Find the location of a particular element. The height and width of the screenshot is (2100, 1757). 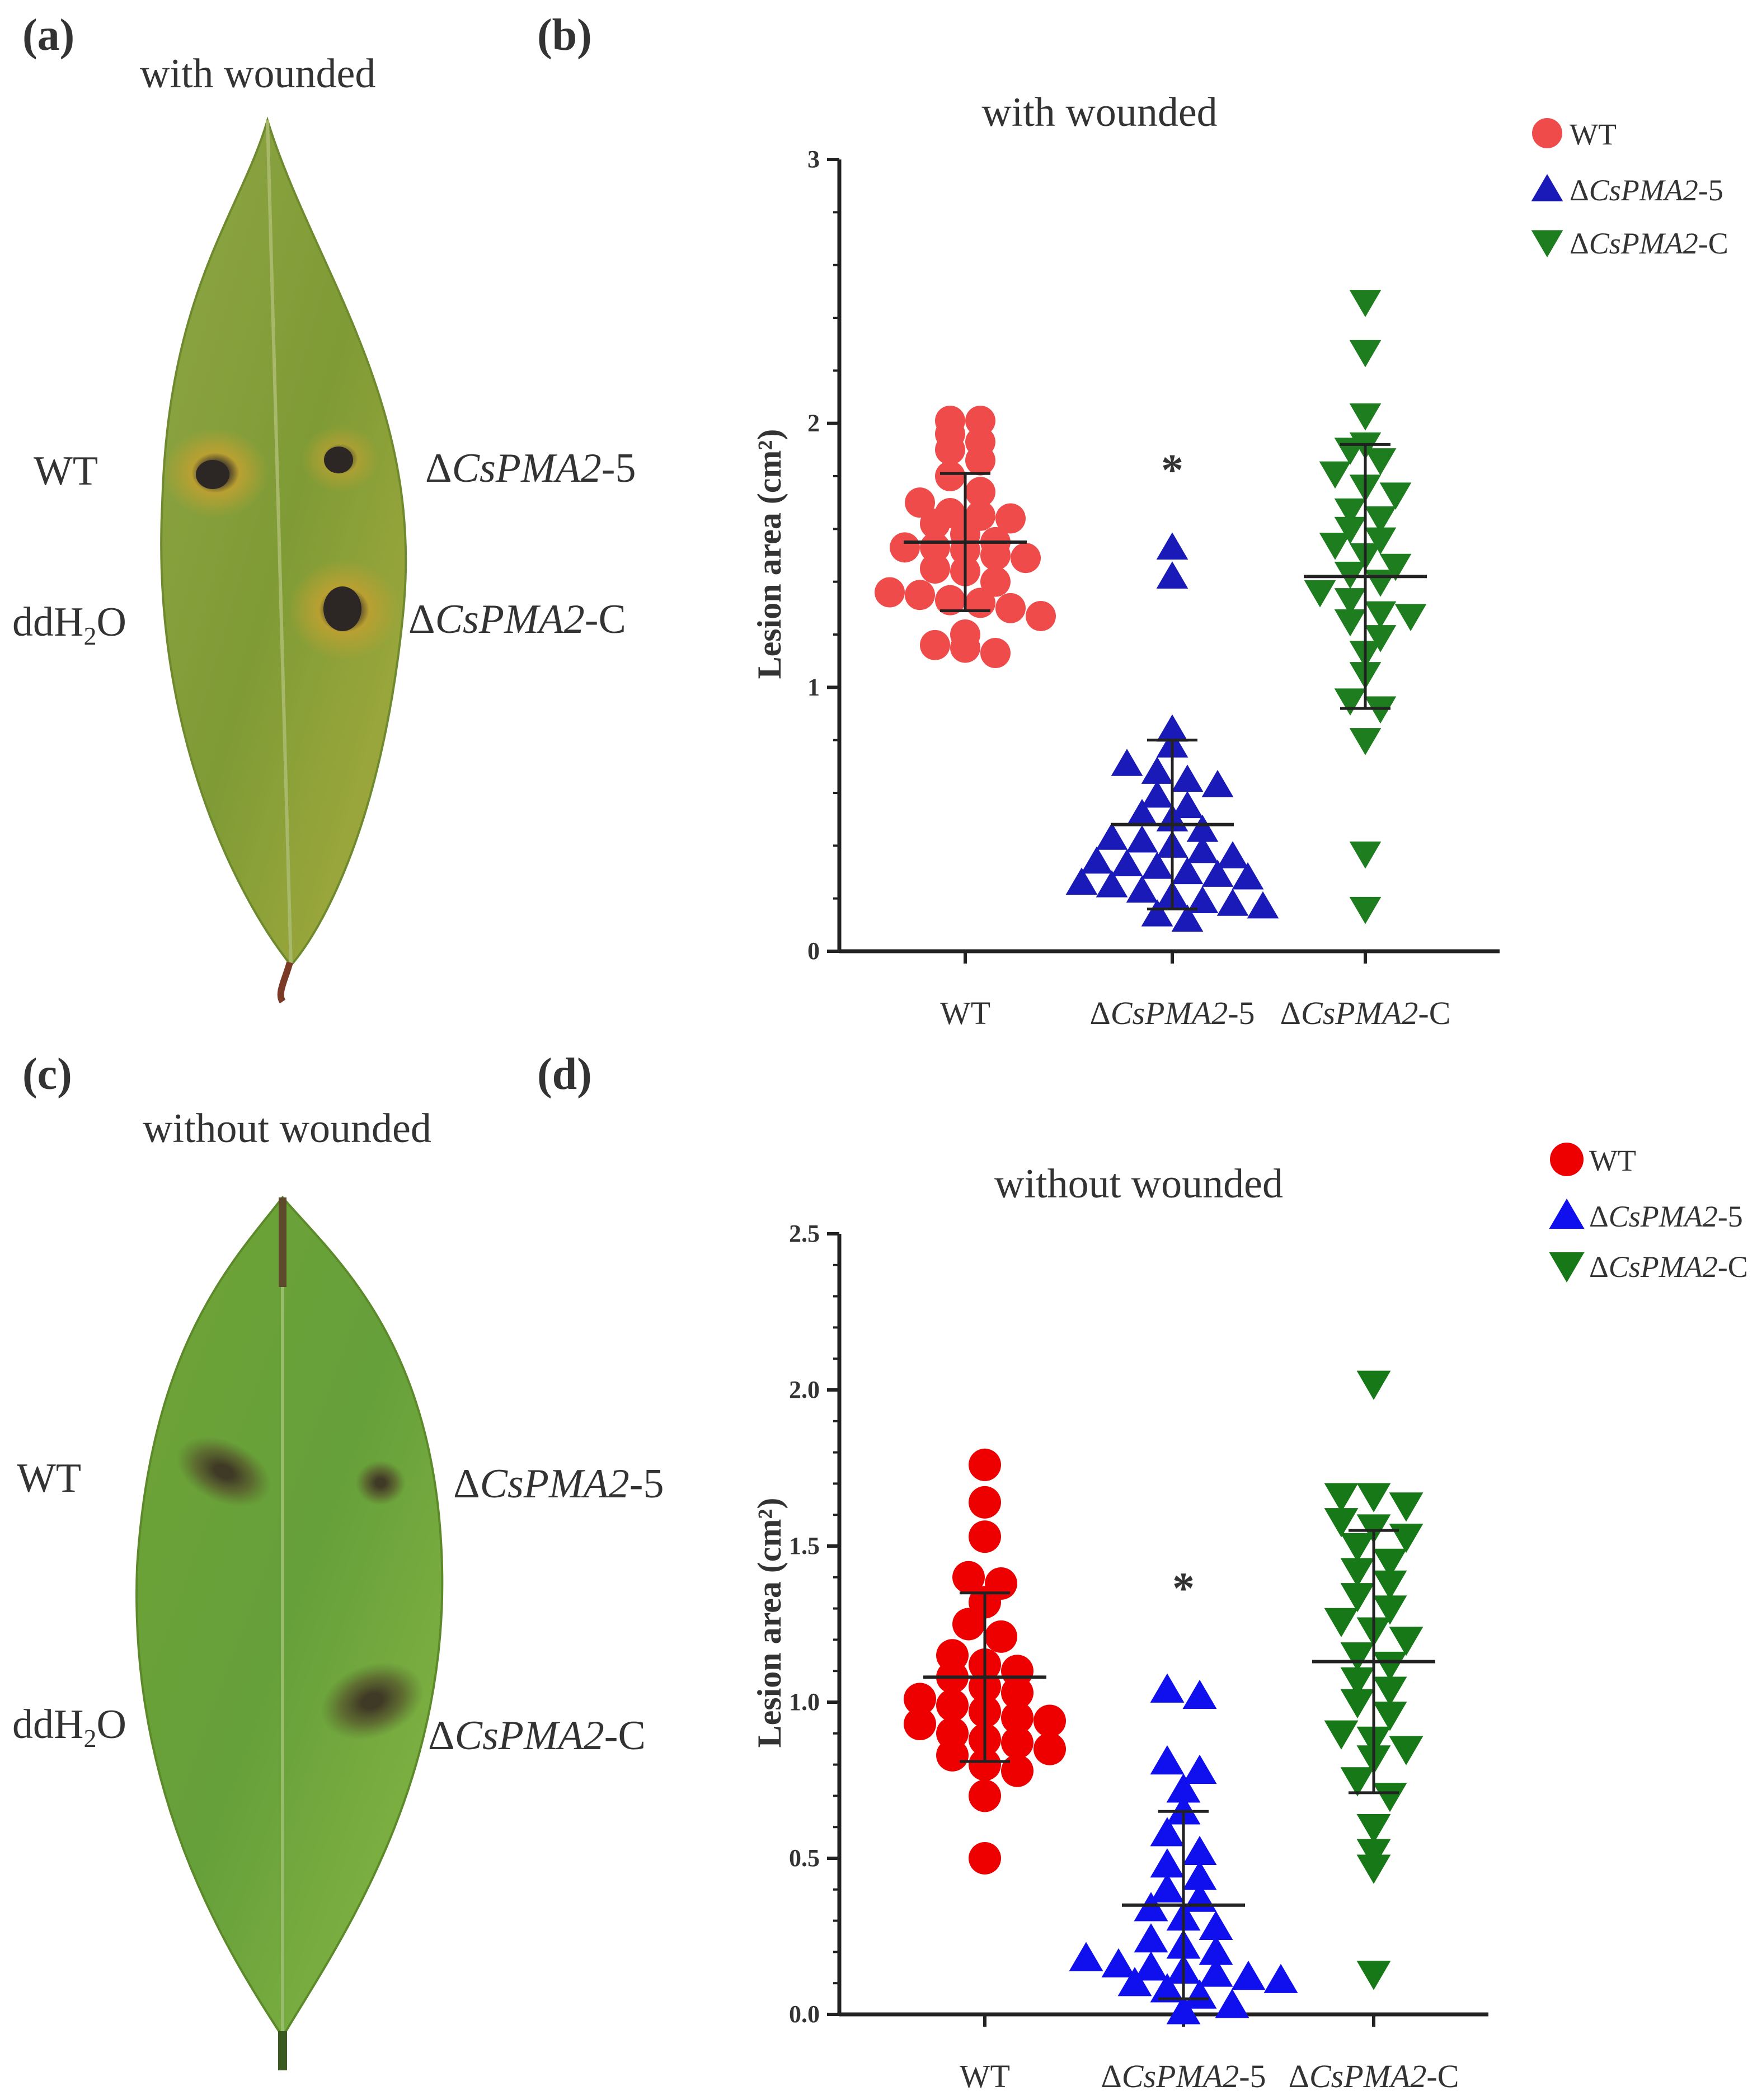

panel-label-c: (c) is located at coordinates (47, 1075).